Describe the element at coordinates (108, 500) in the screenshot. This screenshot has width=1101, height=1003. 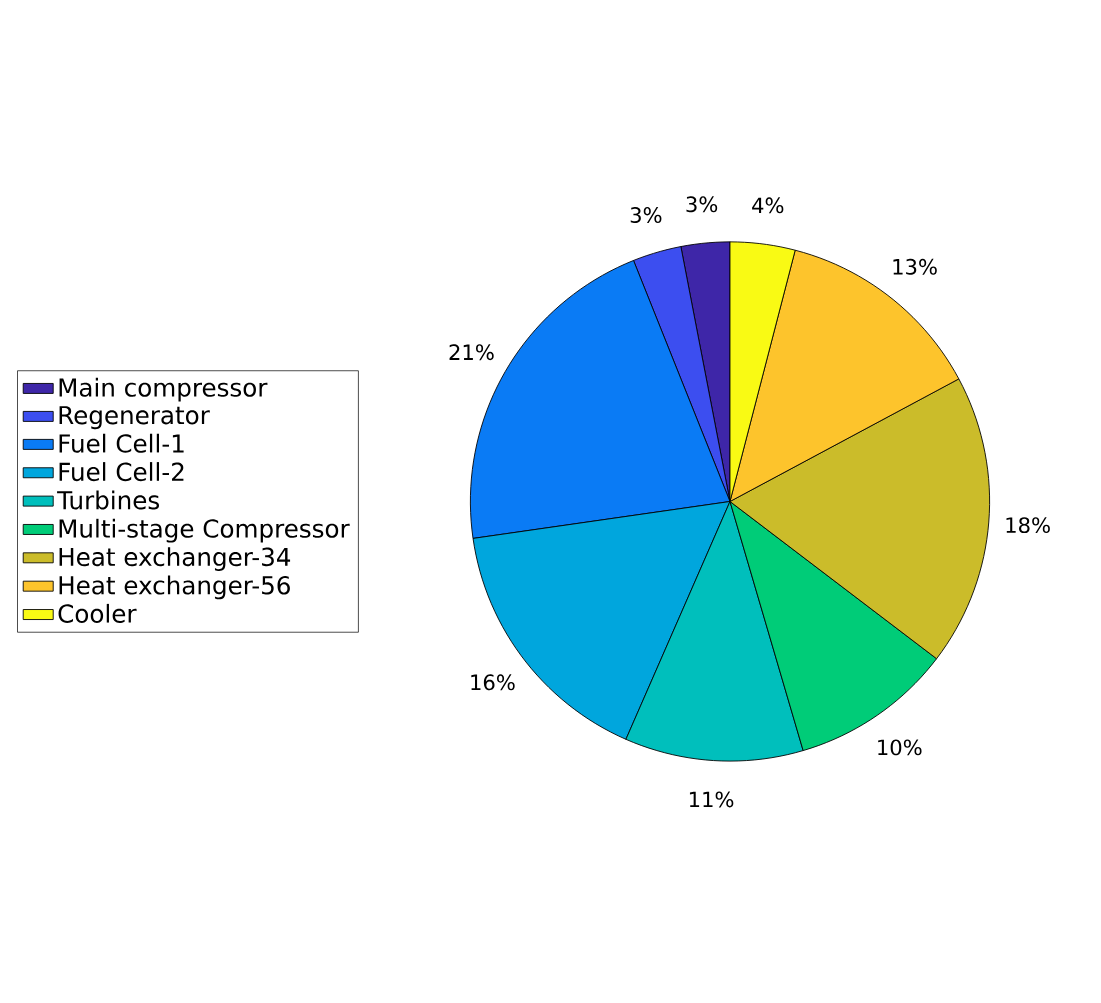
I see `legend-label: Turbines` at that location.